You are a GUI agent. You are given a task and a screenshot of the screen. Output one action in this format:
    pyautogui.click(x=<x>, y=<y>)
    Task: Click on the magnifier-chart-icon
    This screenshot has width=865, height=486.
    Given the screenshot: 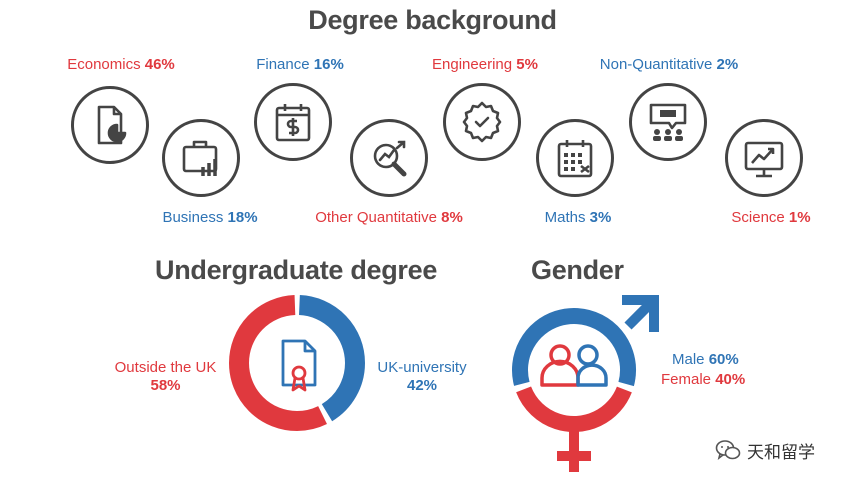 What is the action you would take?
    pyautogui.click(x=390, y=158)
    